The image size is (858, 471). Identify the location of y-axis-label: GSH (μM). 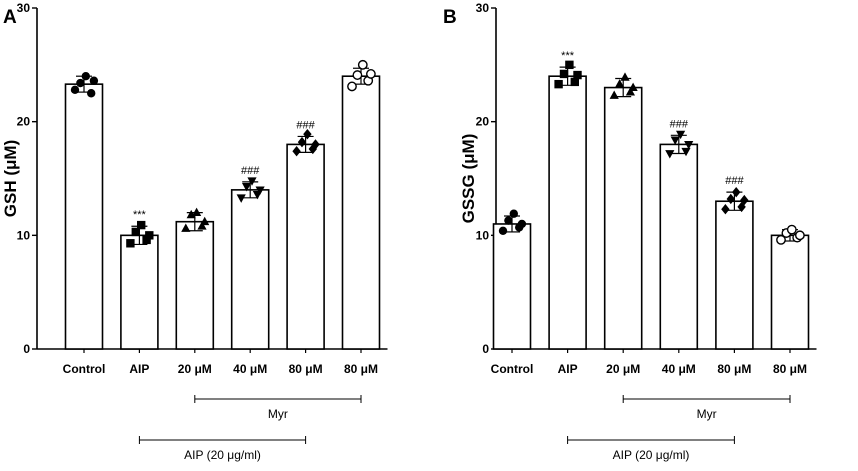
(10, 178).